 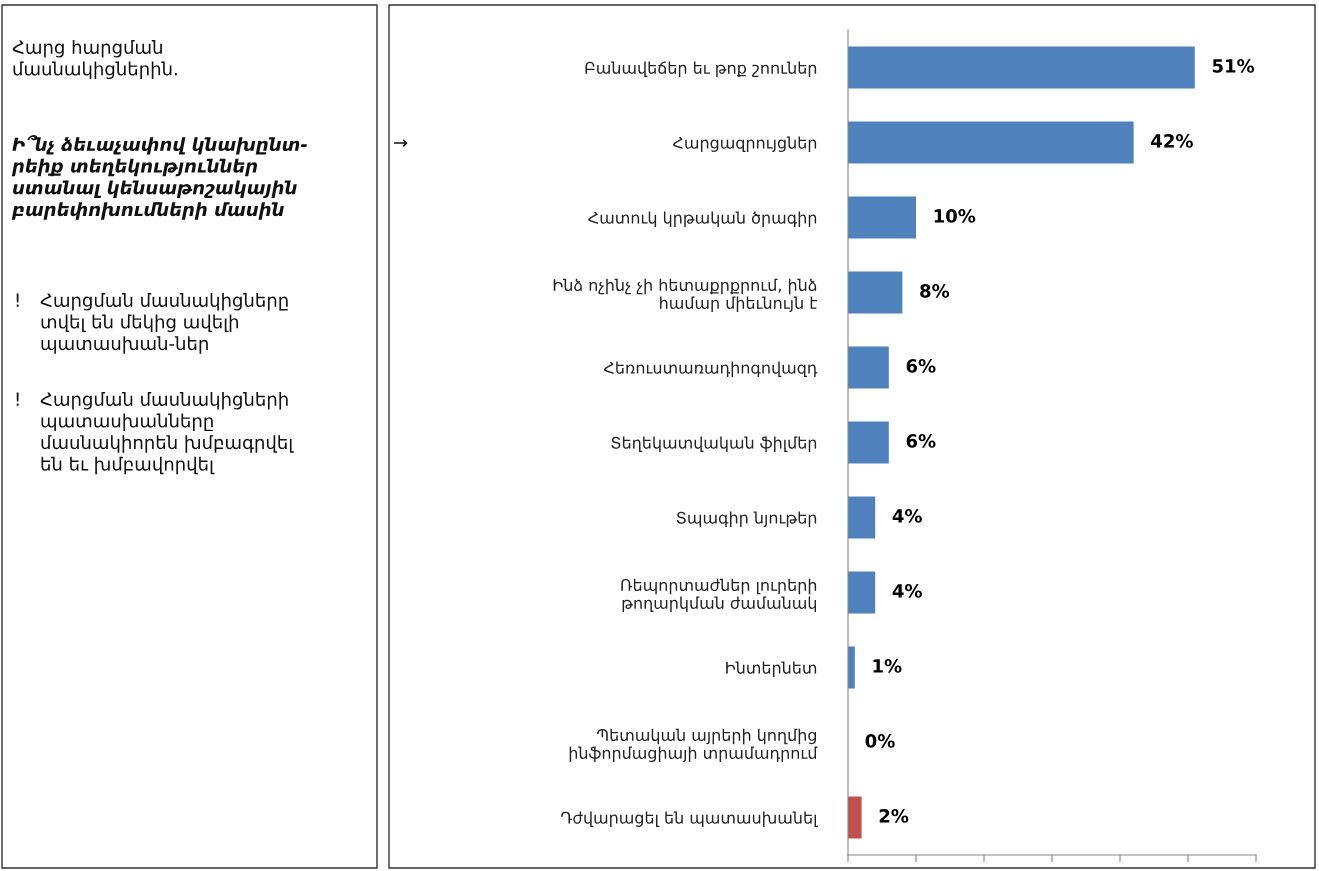 What do you see at coordinates (719, 595) in the screenshot?
I see `y-tick-label: Ռեպորտաժներ լուրերի թողարկման ժամանակ` at bounding box center [719, 595].